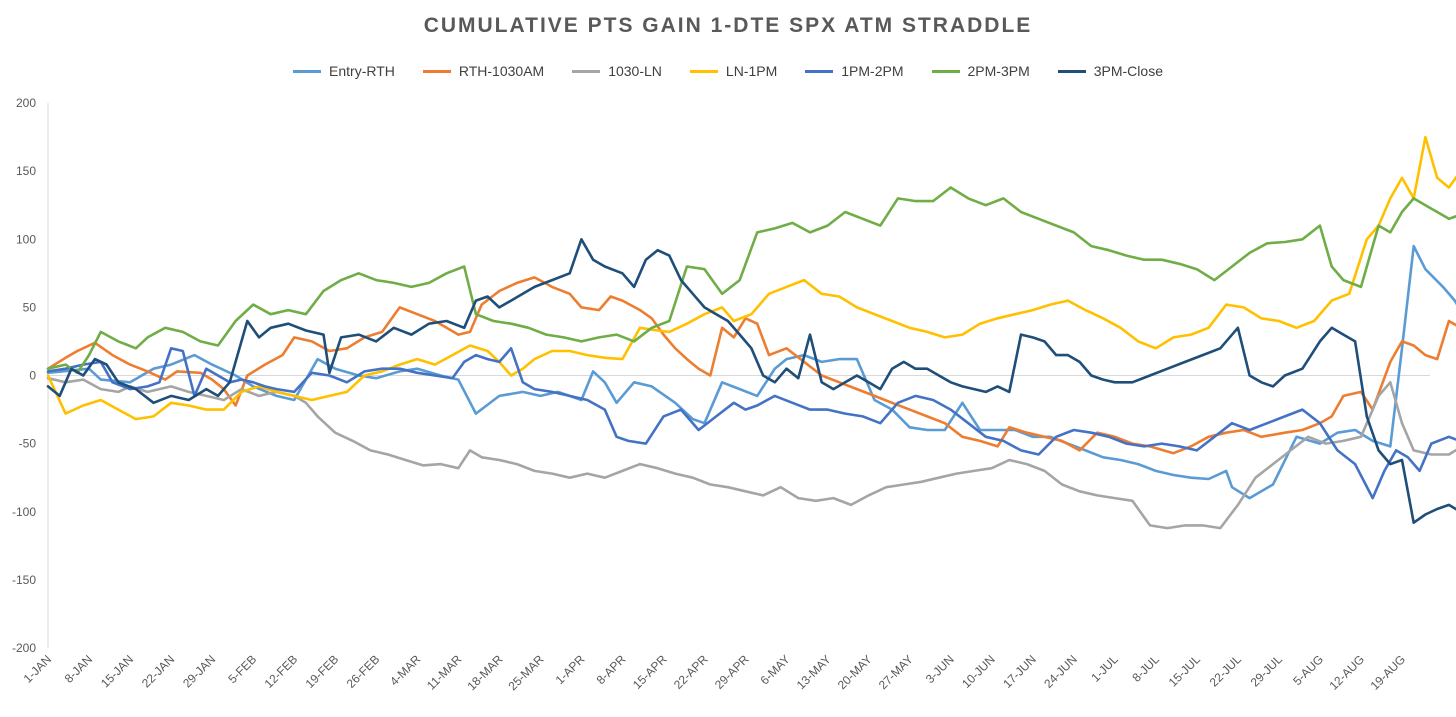  I want to click on x-tick-label: 29-APR, so click(732, 672).